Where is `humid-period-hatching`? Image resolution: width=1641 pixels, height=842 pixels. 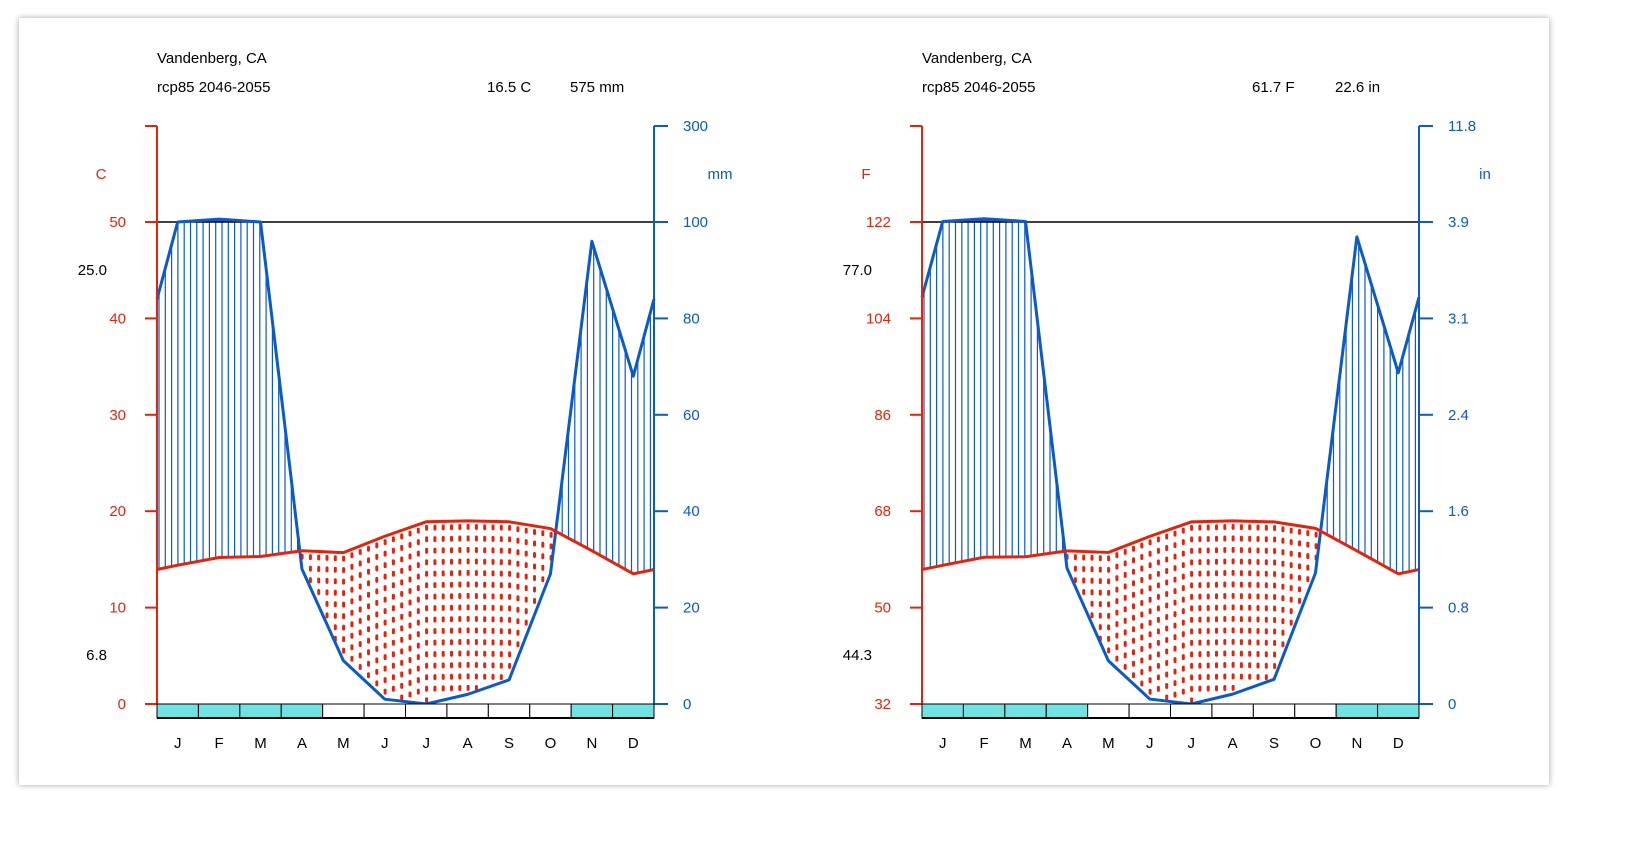 humid-period-hatching is located at coordinates (1170, 397).